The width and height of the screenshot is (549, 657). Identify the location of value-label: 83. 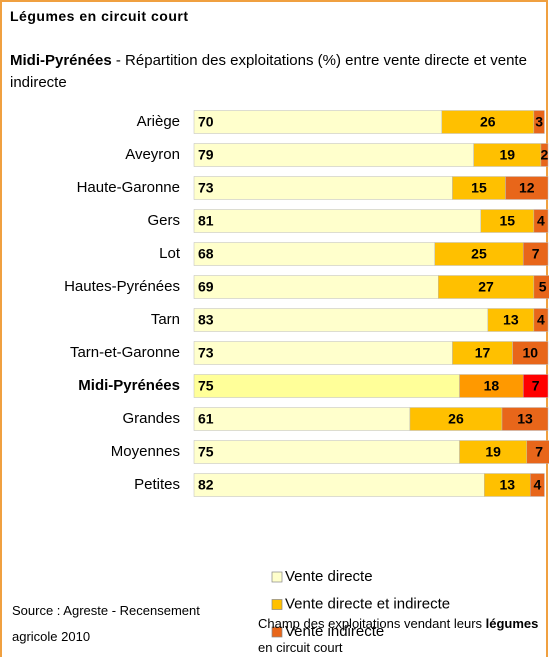
(206, 320).